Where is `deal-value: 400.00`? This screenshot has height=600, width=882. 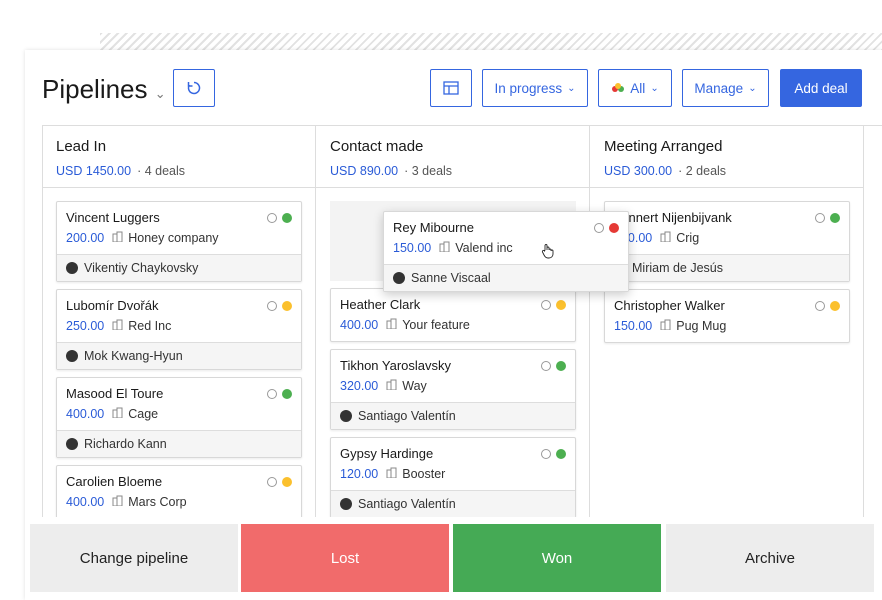
deal-value: 400.00 is located at coordinates (85, 502).